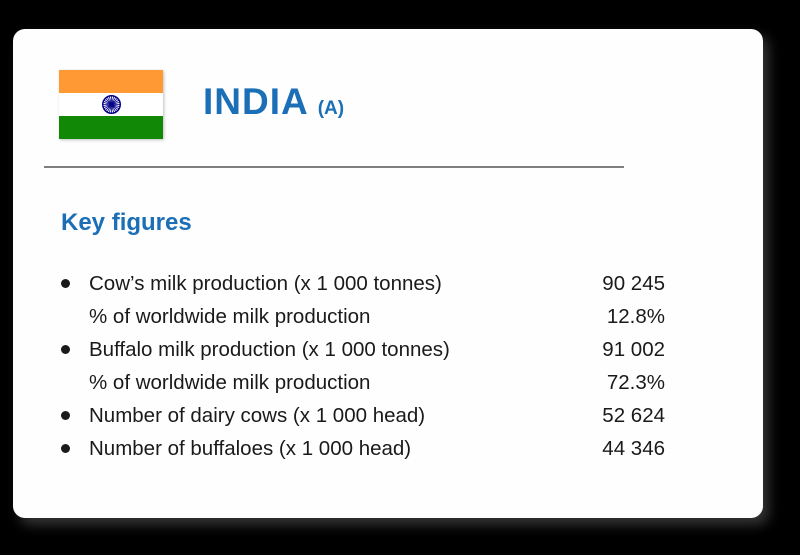 This screenshot has width=800, height=555. I want to click on figure-value: 91 002, so click(633, 349).